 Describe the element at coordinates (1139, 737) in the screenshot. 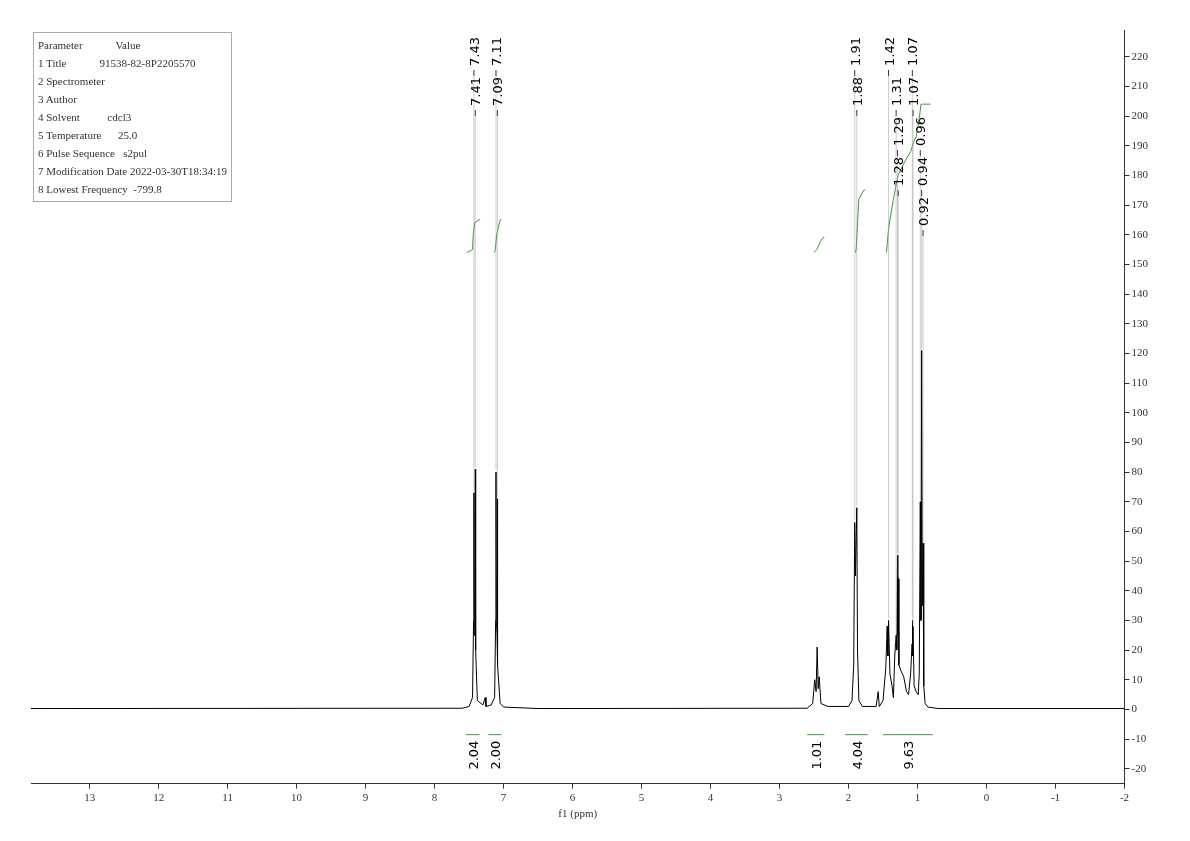

I see `y-tick-label: -10` at that location.